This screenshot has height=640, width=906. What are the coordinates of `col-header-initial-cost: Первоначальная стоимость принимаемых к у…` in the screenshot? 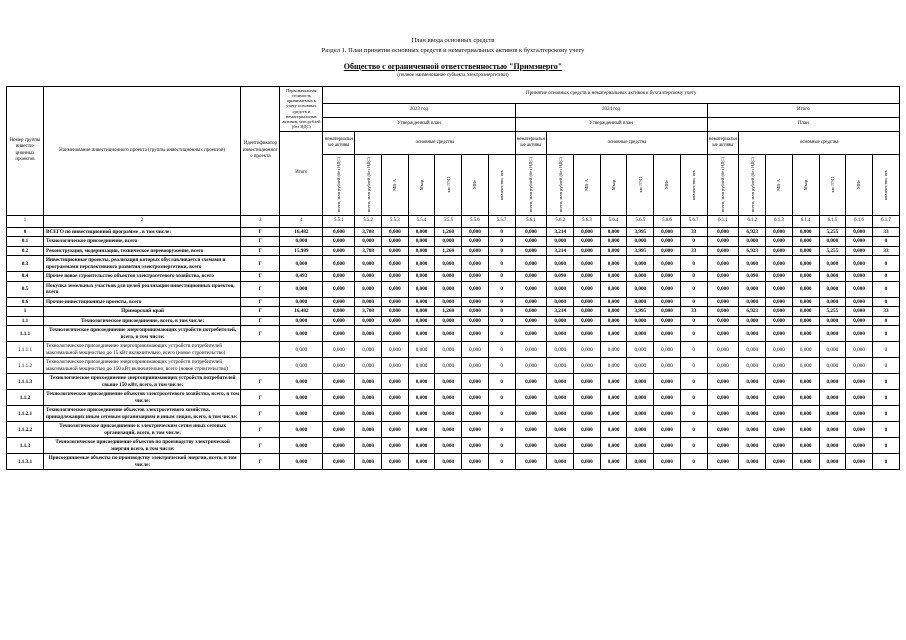 It's located at (301, 108).